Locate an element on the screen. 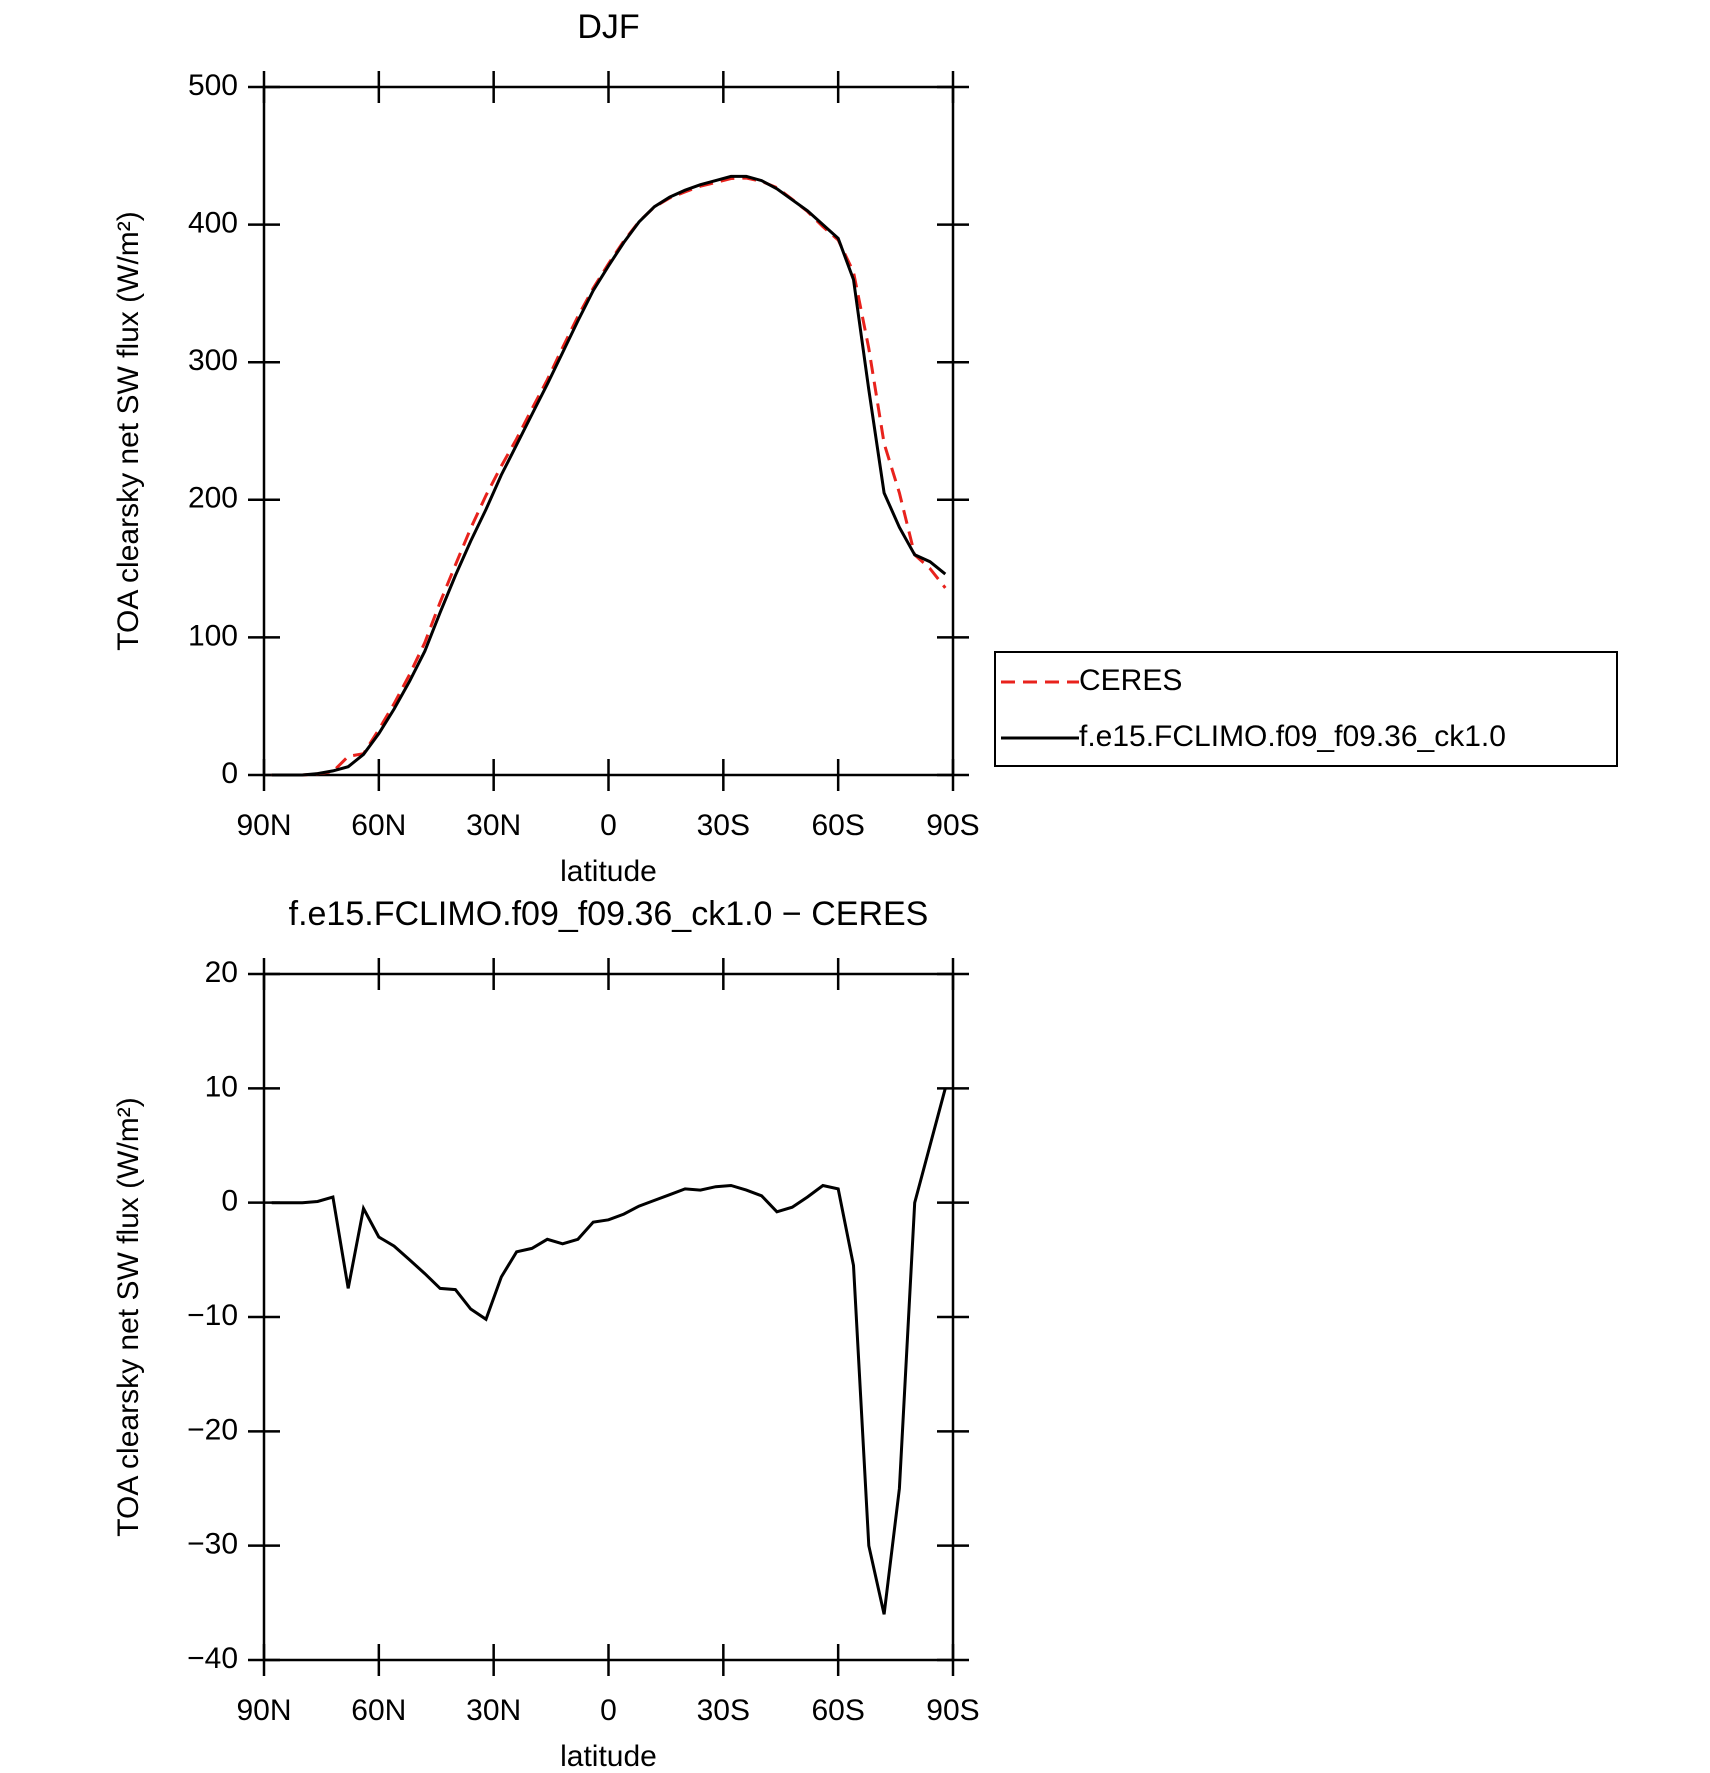  chart-title: f.e15.FCLIMO.f09_f09.36_ck1.0 − CERES is located at coordinates (609, 914).